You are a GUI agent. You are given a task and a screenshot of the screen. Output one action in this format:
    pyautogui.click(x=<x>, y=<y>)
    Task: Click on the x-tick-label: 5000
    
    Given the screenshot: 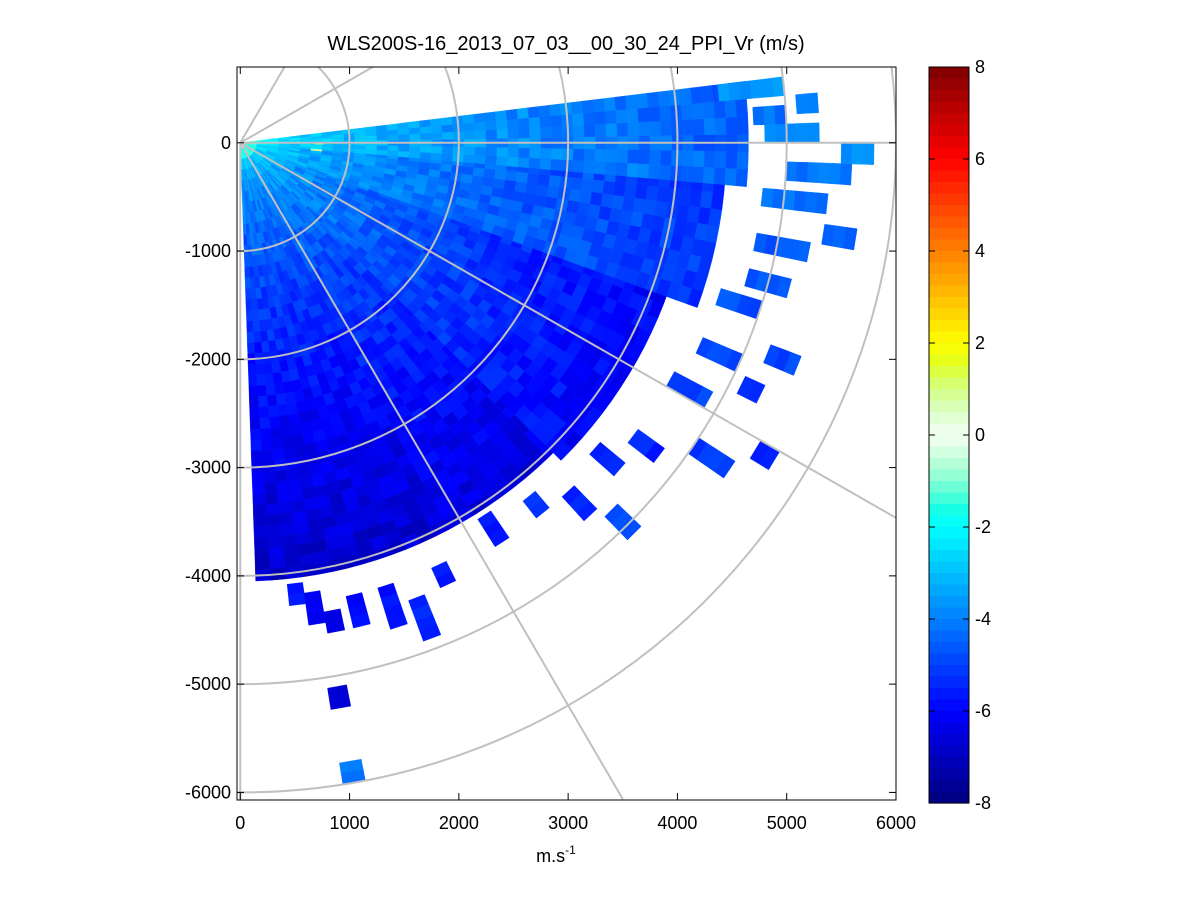 What is the action you would take?
    pyautogui.click(x=787, y=823)
    